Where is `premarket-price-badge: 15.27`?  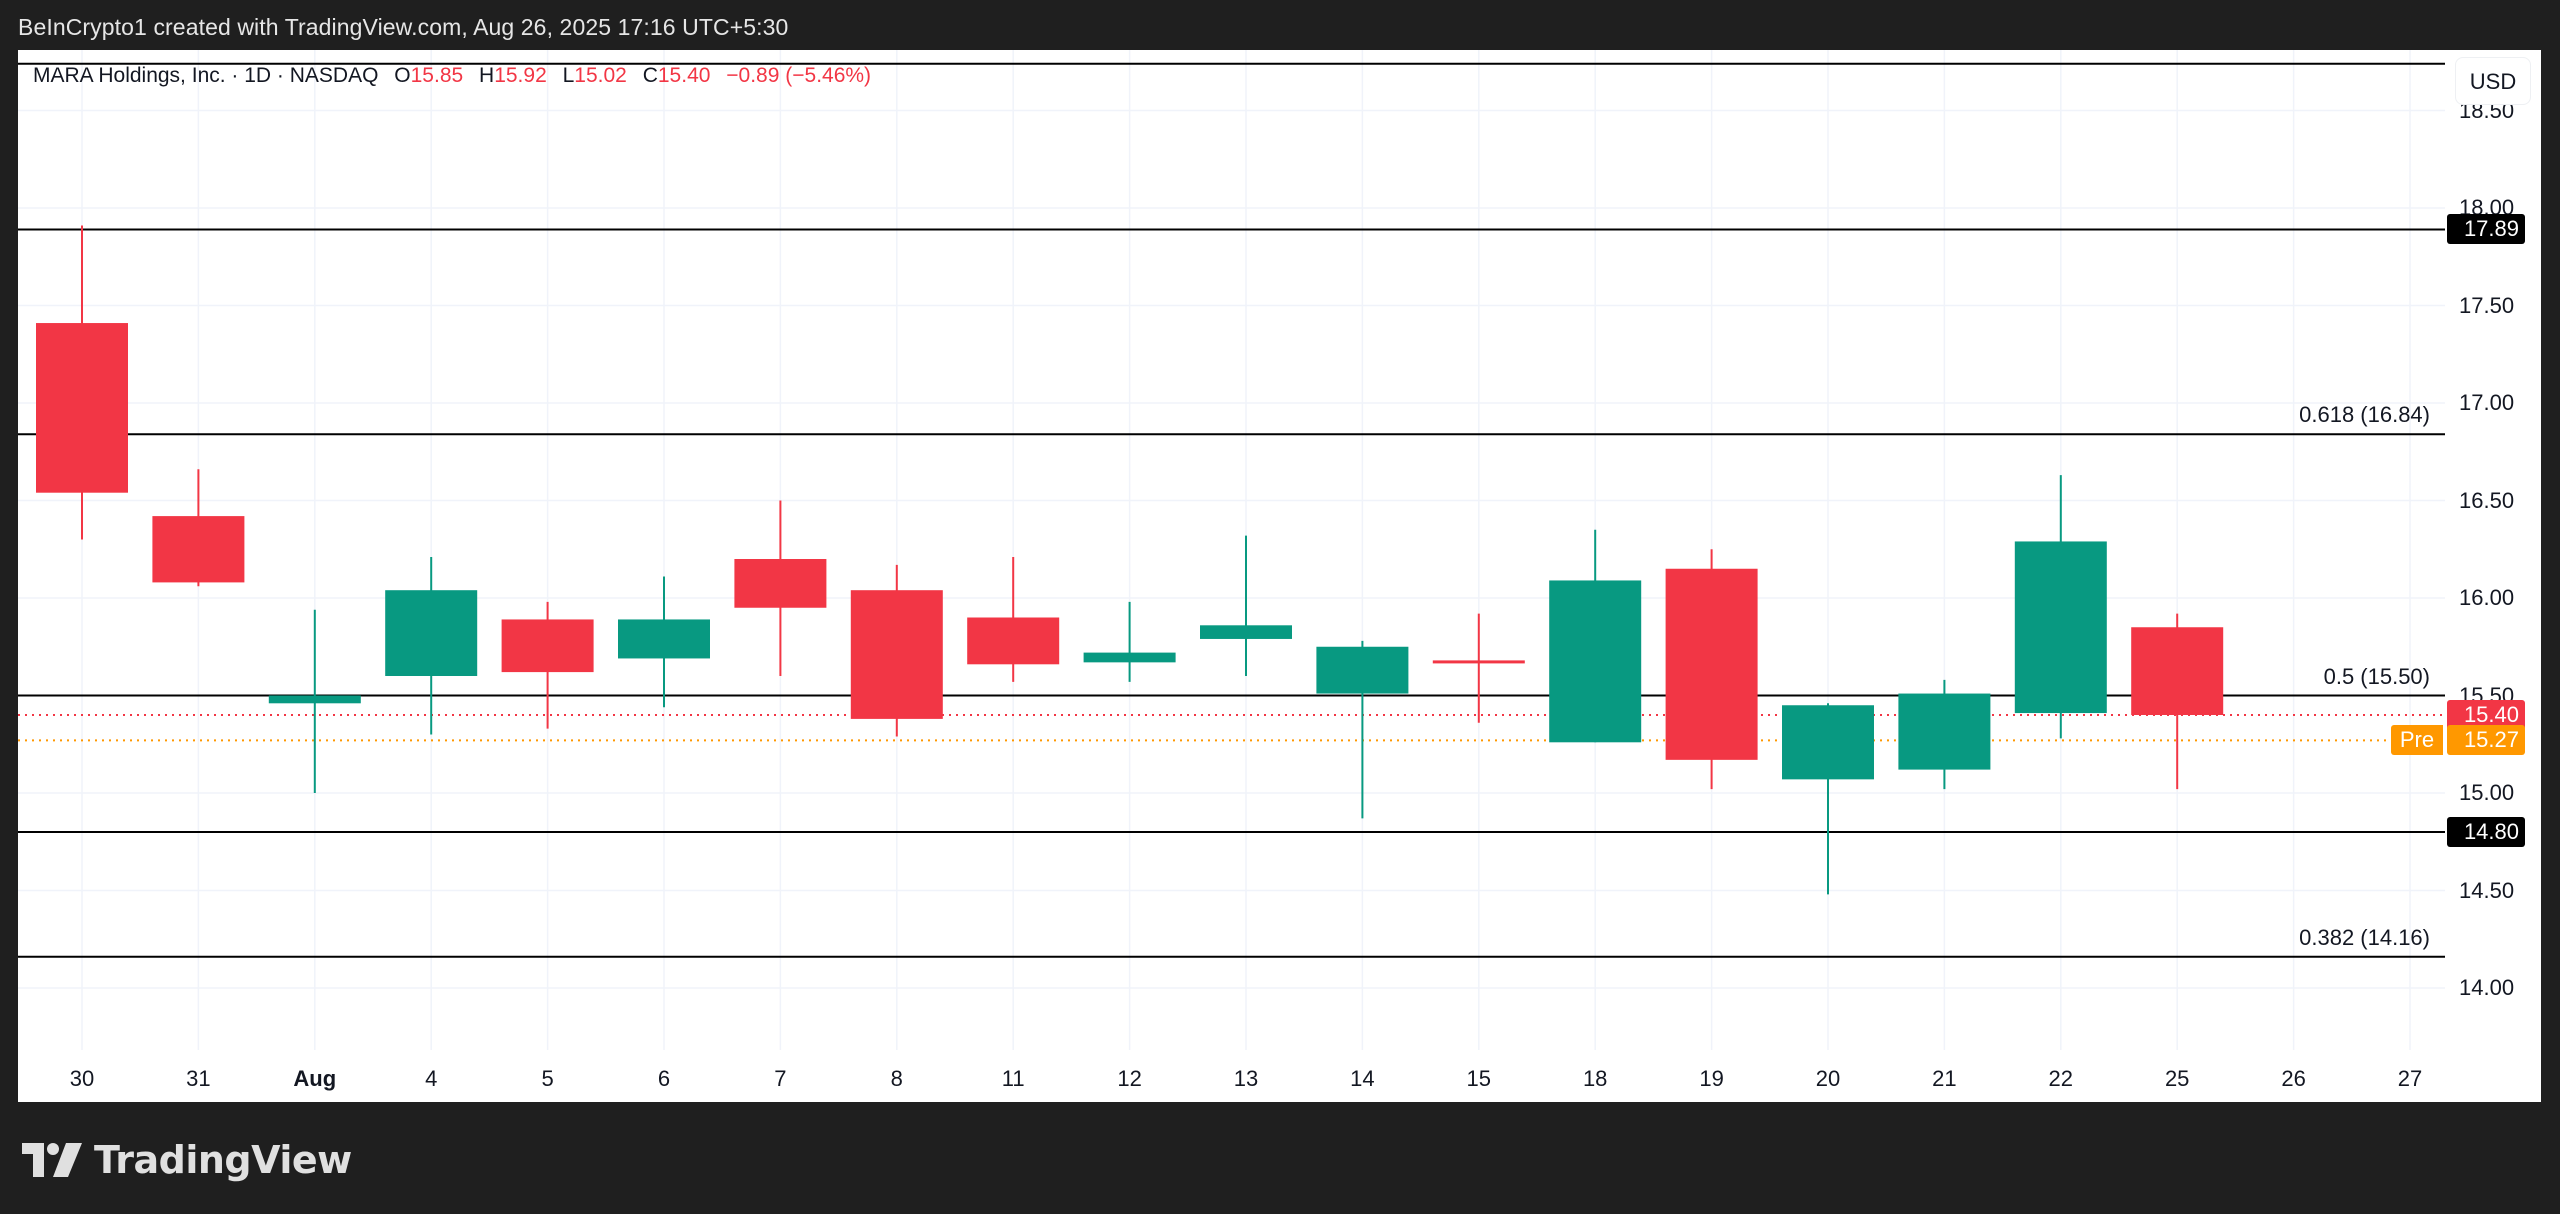 premarket-price-badge: 15.27 is located at coordinates (2486, 740).